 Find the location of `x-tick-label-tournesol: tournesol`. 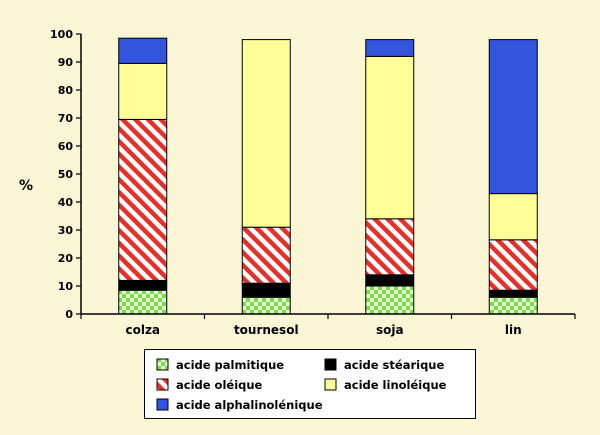

x-tick-label-tournesol: tournesol is located at coordinates (266, 330).